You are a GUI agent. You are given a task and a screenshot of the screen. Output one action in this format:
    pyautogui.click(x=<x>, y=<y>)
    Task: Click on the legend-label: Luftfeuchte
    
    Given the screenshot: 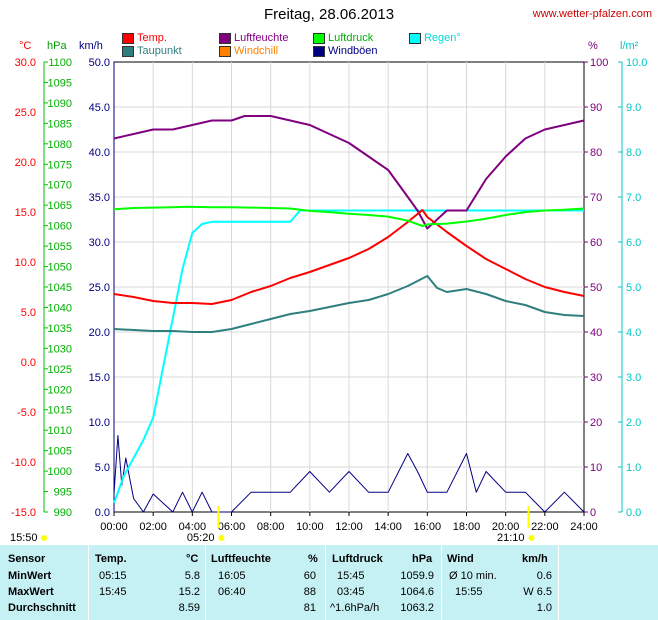 What is the action you would take?
    pyautogui.click(x=261, y=38)
    